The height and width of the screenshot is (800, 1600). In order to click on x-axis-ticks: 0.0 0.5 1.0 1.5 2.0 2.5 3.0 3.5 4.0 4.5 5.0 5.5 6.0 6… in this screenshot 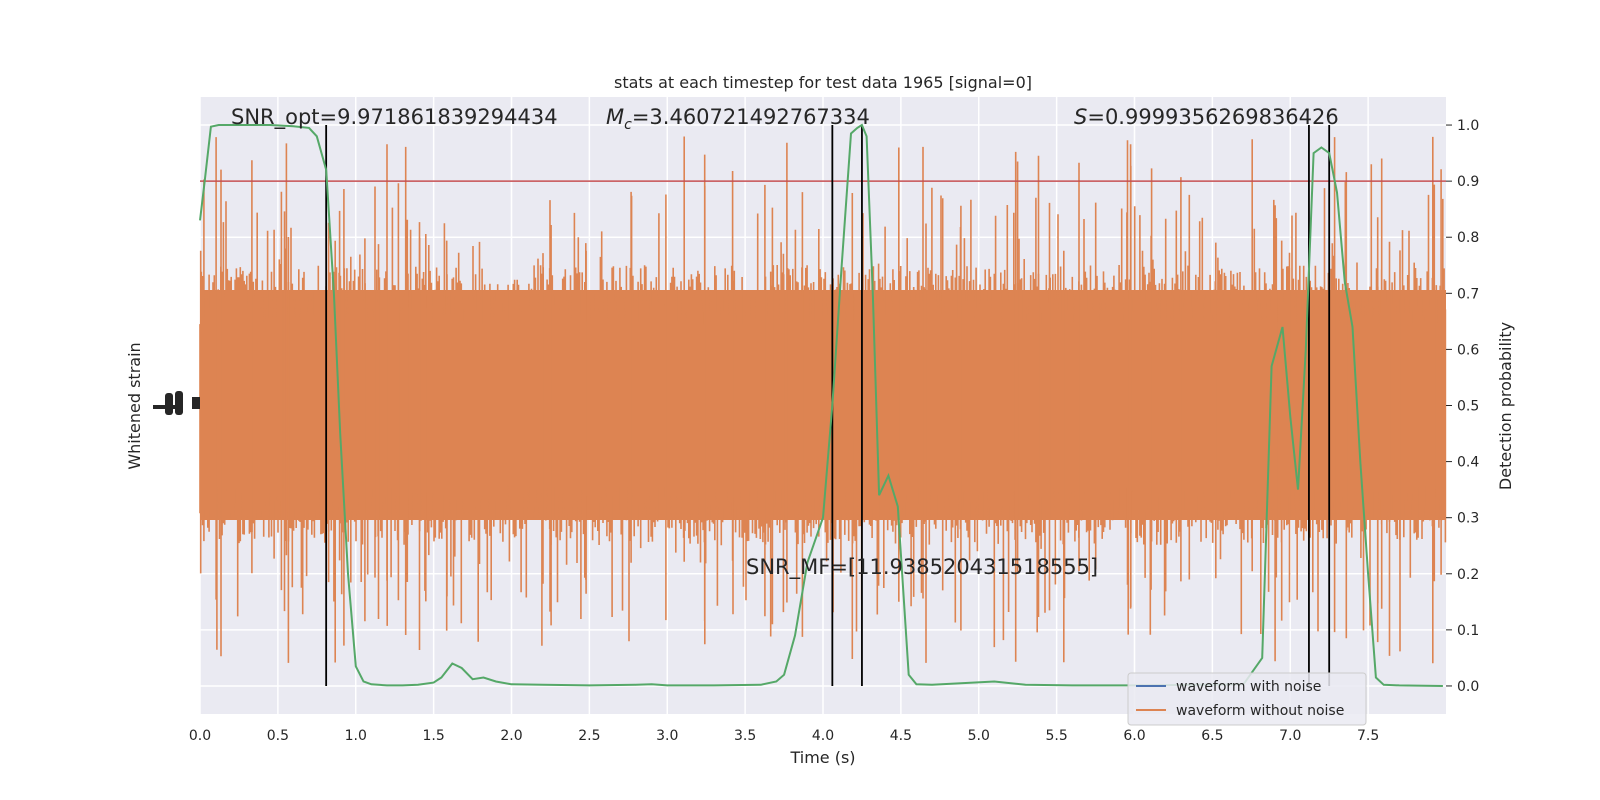, I will do `click(784, 736)`.